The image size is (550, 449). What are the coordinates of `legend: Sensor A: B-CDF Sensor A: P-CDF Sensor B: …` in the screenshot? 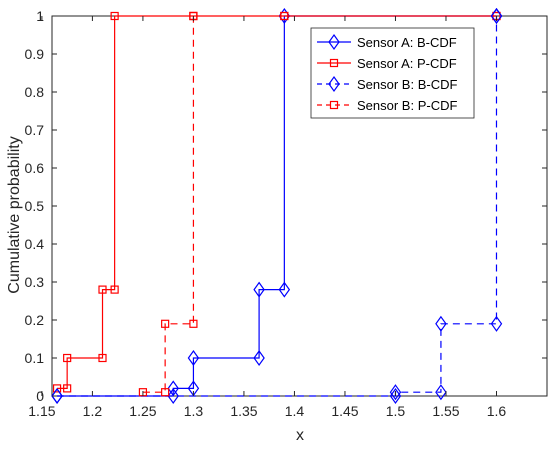 It's located at (392, 73).